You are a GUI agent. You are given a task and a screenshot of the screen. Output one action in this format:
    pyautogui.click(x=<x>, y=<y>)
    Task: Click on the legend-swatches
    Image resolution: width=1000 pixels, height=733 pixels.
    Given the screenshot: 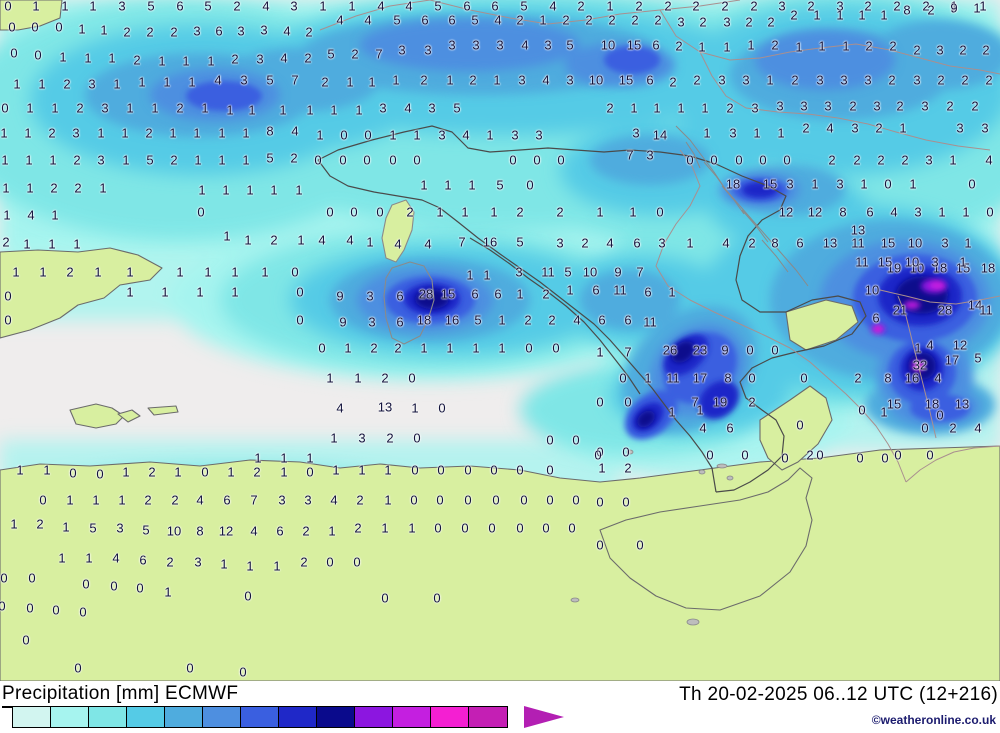 What is the action you would take?
    pyautogui.click(x=260, y=717)
    